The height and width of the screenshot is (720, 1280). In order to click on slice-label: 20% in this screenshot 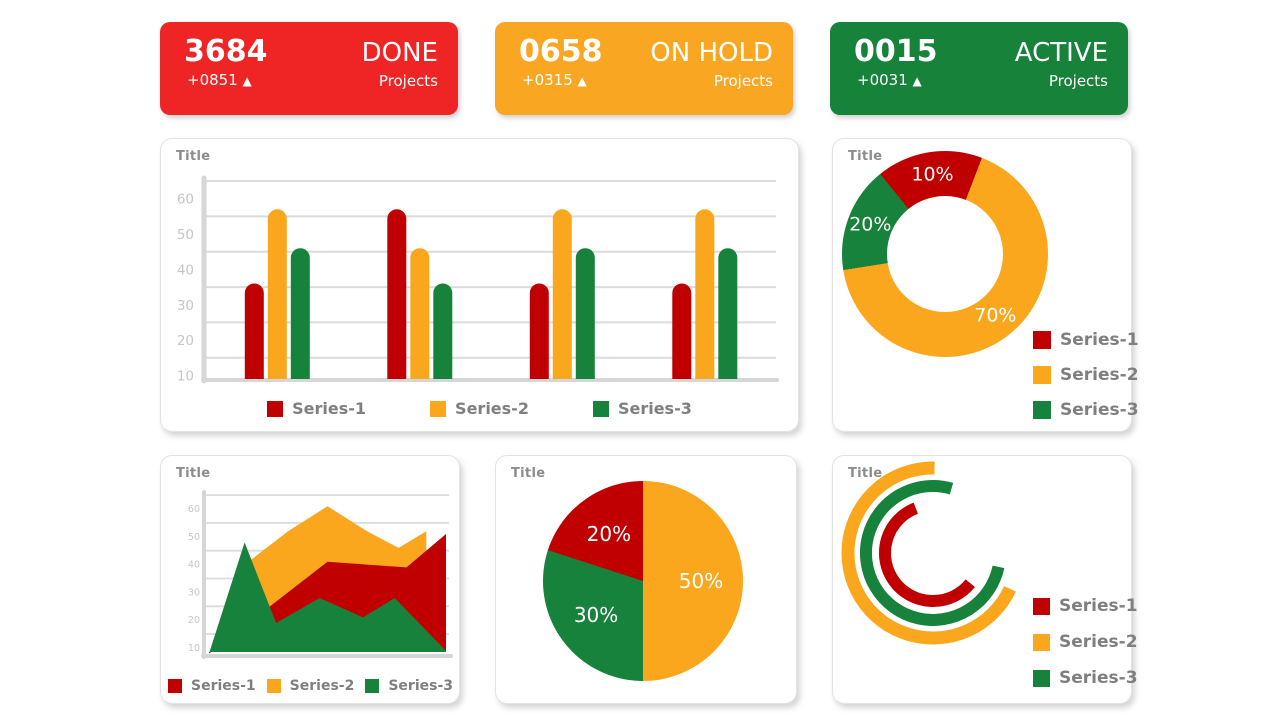, I will do `click(870, 224)`.